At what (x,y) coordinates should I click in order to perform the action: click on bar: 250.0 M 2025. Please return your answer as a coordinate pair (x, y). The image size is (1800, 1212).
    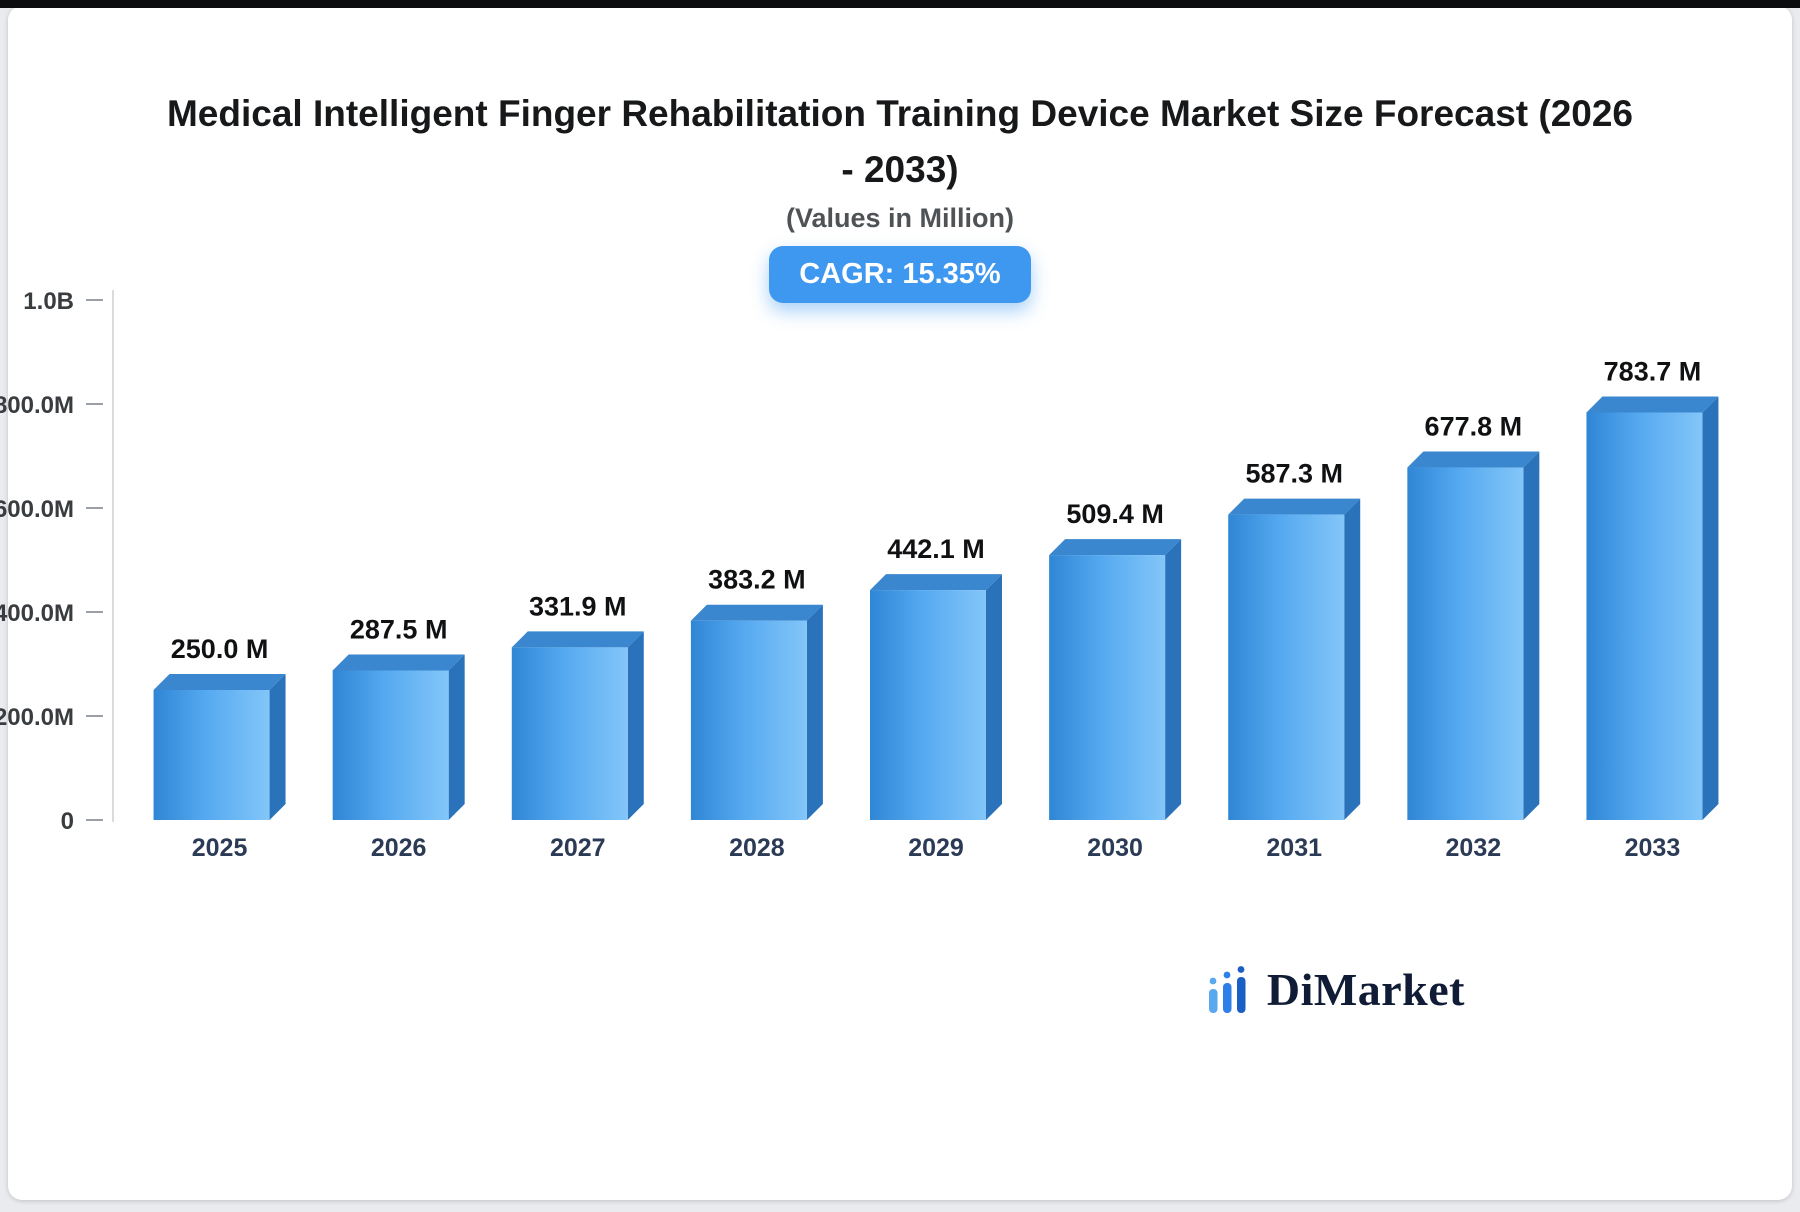
    Looking at the image, I should click on (219, 748).